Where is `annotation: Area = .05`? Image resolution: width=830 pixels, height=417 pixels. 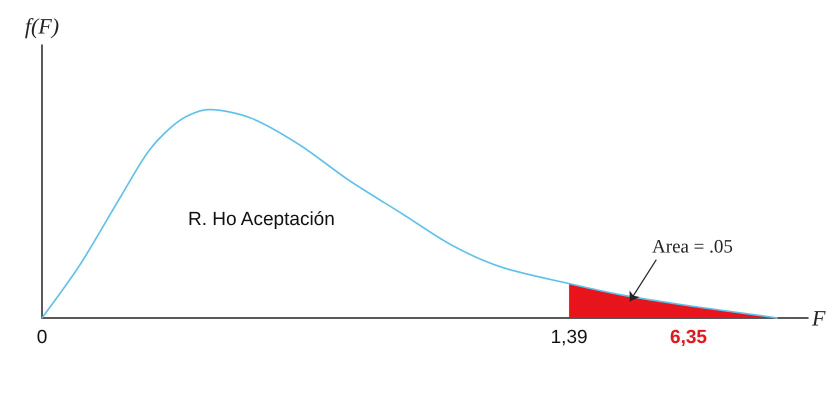 annotation: Area = .05 is located at coordinates (692, 247).